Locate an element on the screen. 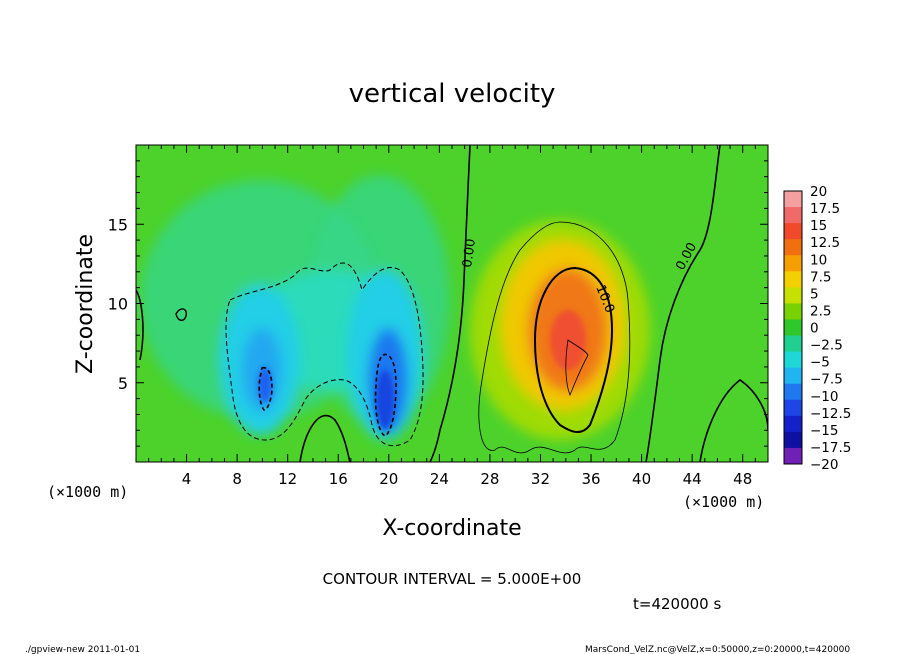 The image size is (904, 654). contour-10-updraft is located at coordinates (573, 350).